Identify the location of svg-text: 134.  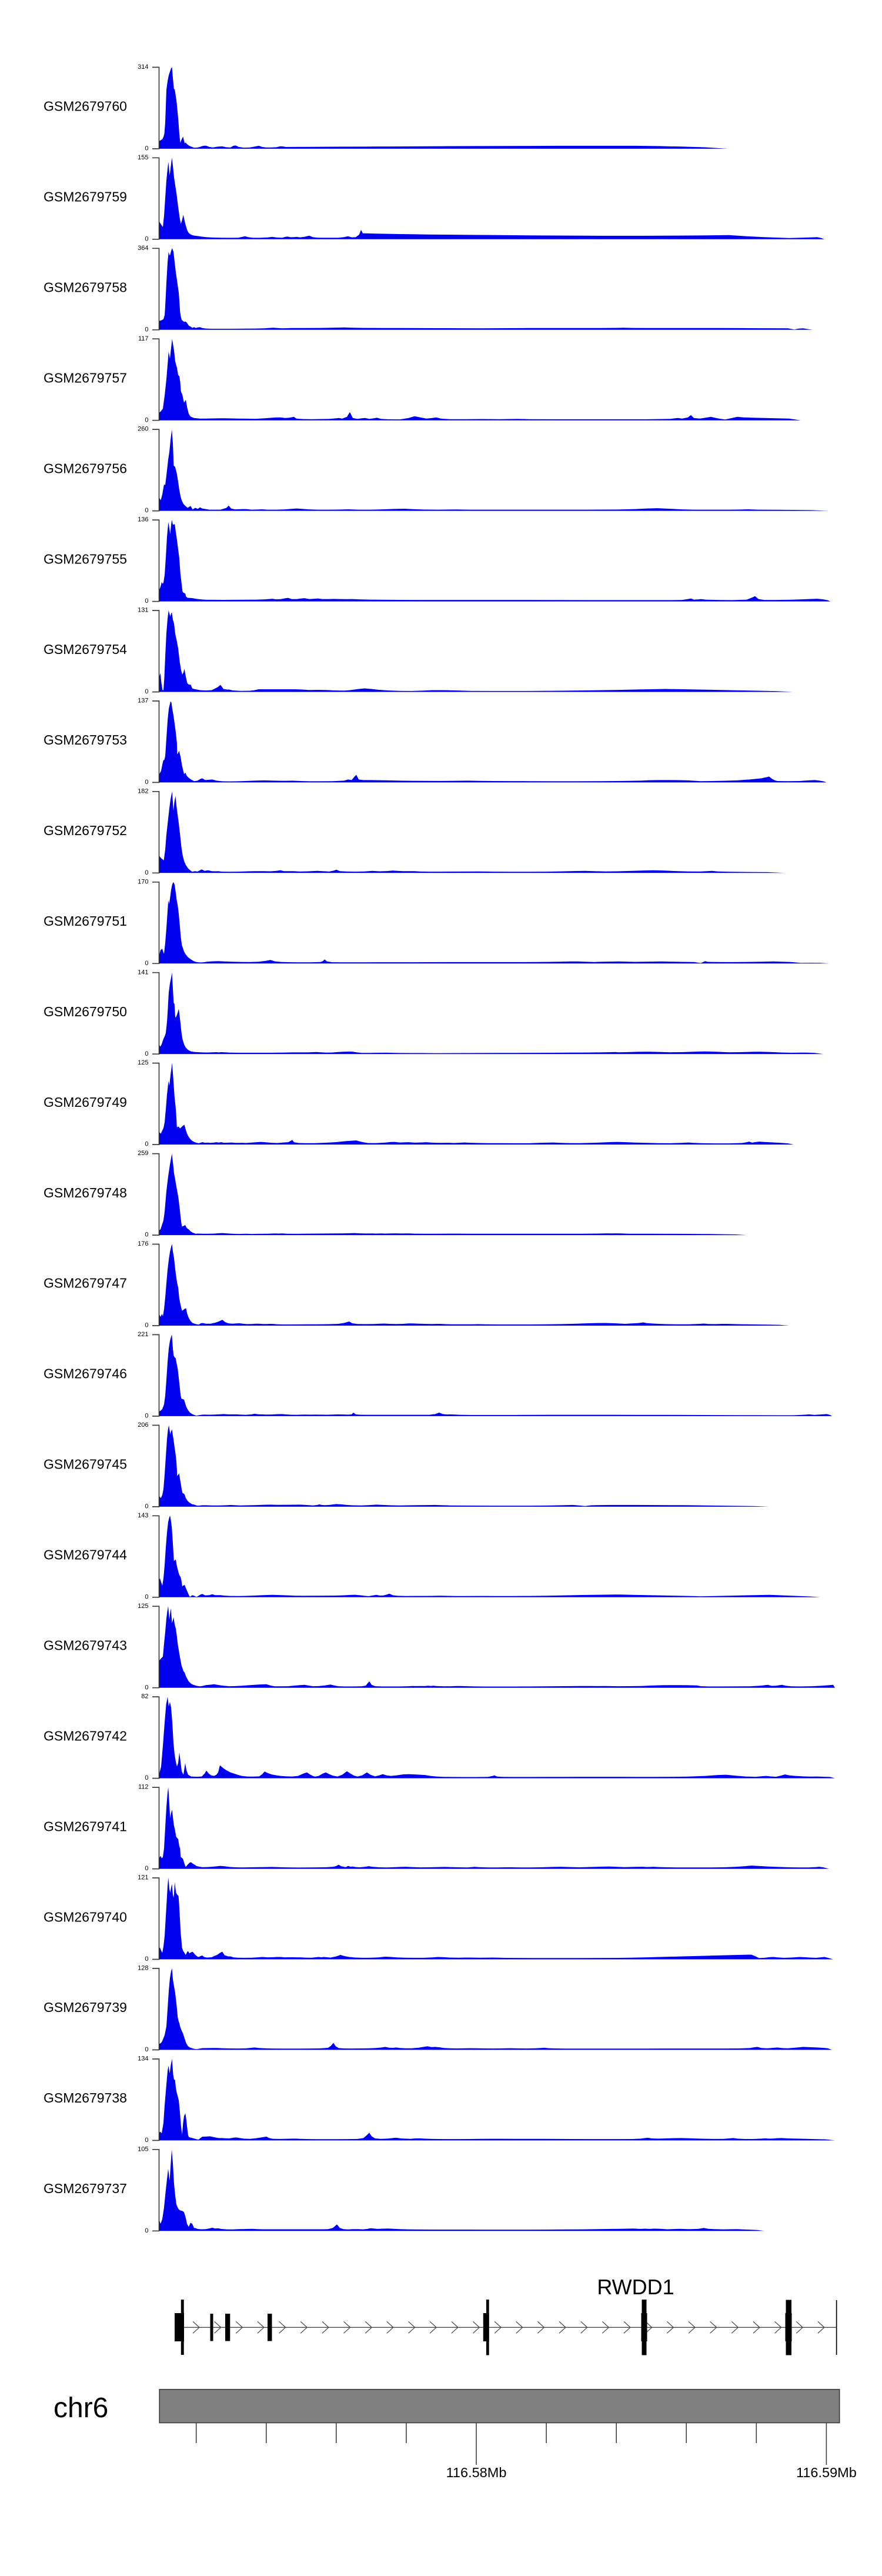
(143, 2059).